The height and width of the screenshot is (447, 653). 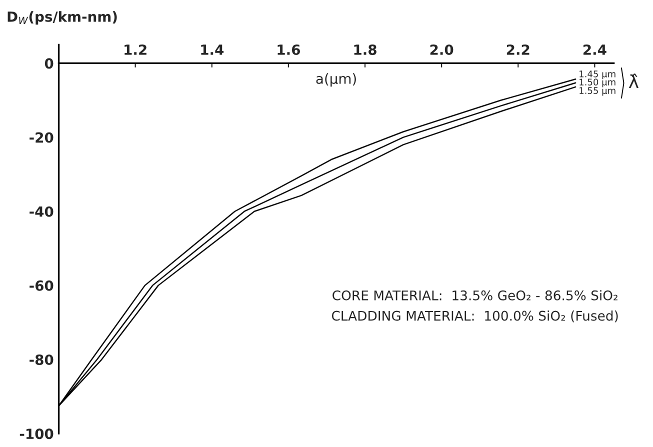 I want to click on y-tick-label: -80, so click(x=42, y=359).